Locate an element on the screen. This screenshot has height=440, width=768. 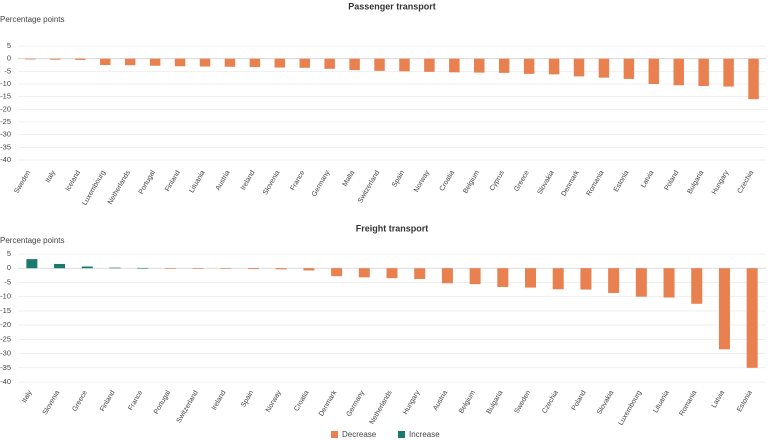
bar-0-sweden is located at coordinates (30, 59).